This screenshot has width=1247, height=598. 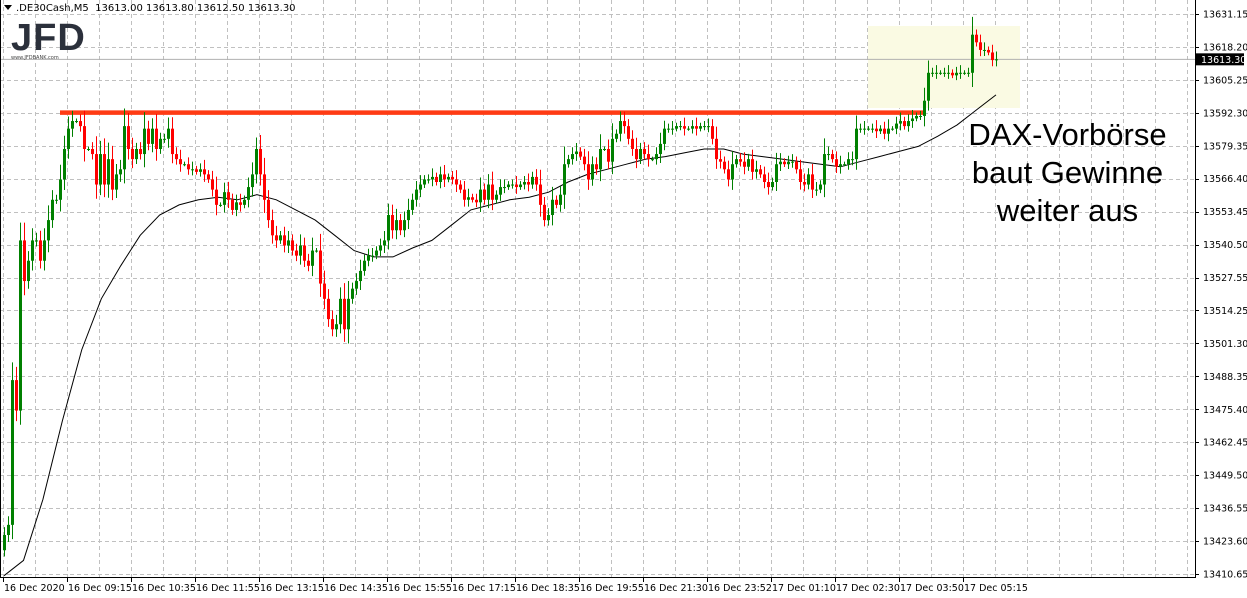 What do you see at coordinates (1225, 443) in the screenshot?
I see `y-tick-label: 13462.45` at bounding box center [1225, 443].